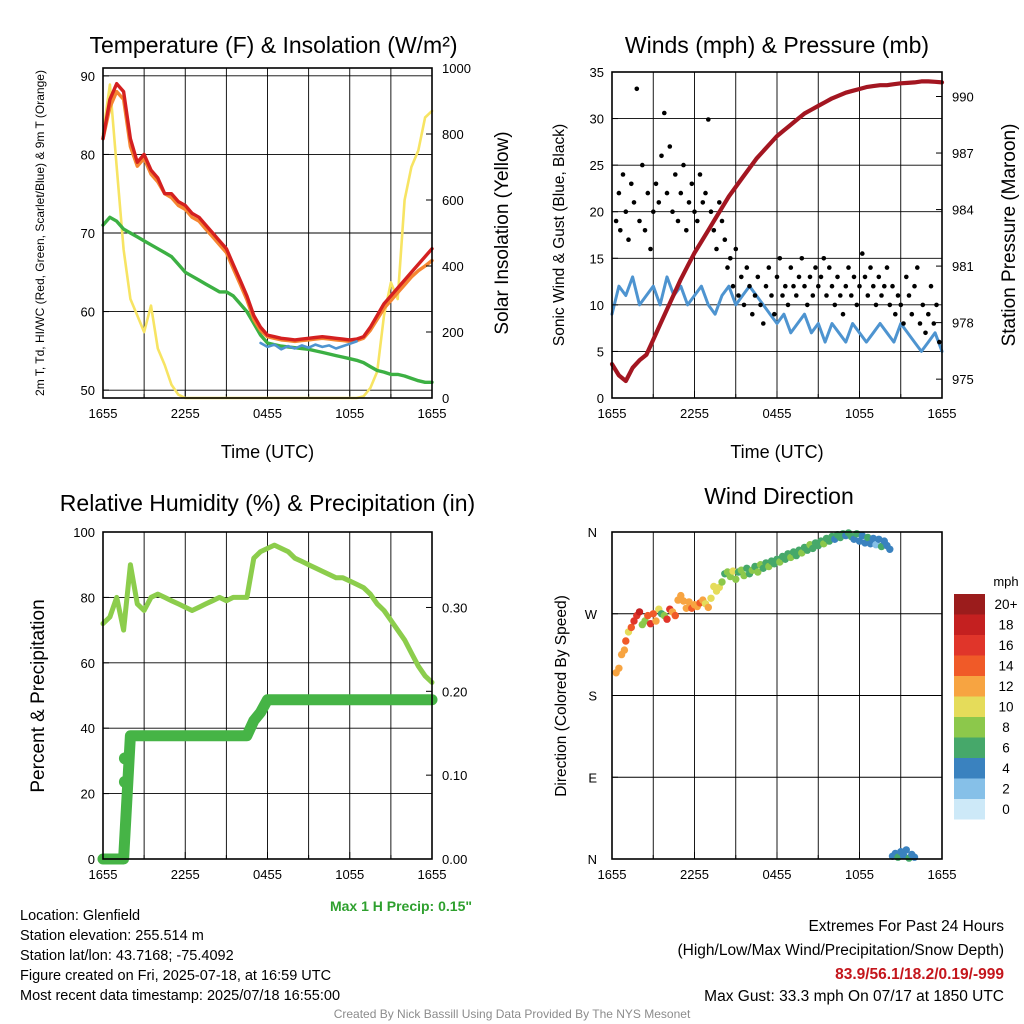 Image resolution: width=1024 pixels, height=1024 pixels. I want to click on y2-tick-label: 0, so click(445, 398).